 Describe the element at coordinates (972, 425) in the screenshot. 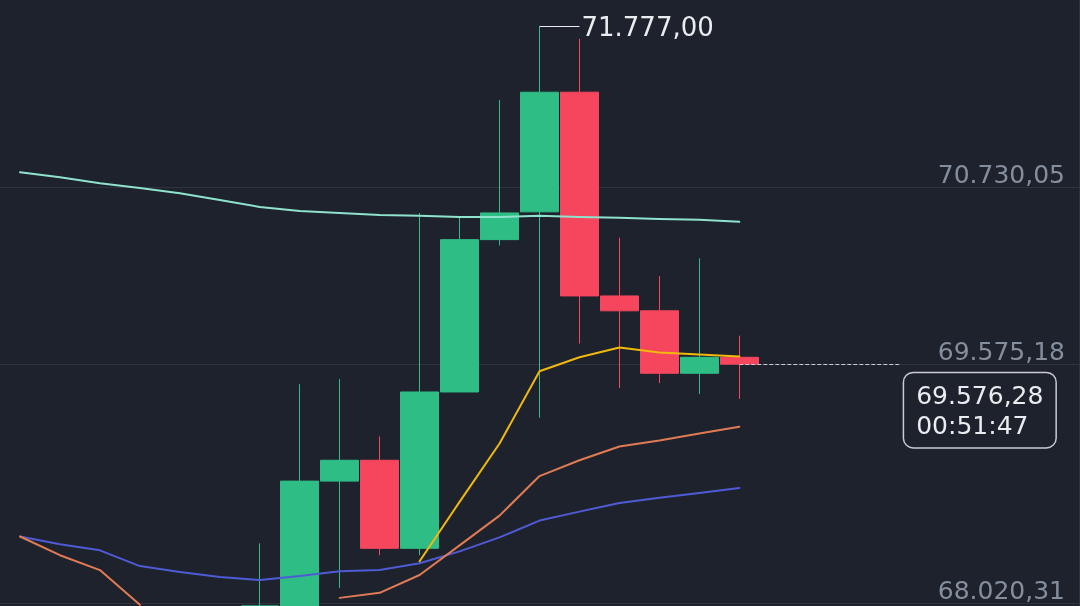

I see `annotation: 00:51:47` at that location.